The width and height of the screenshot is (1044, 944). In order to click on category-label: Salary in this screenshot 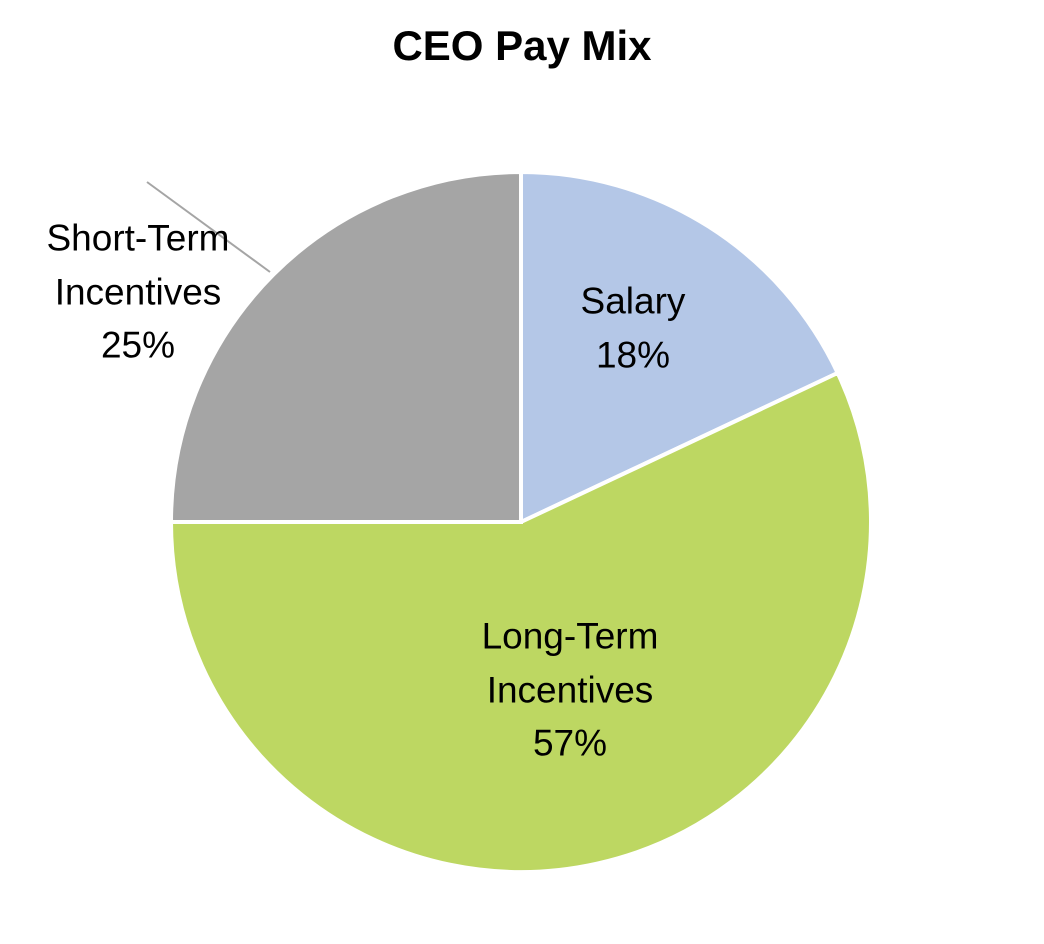, I will do `click(633, 301)`.